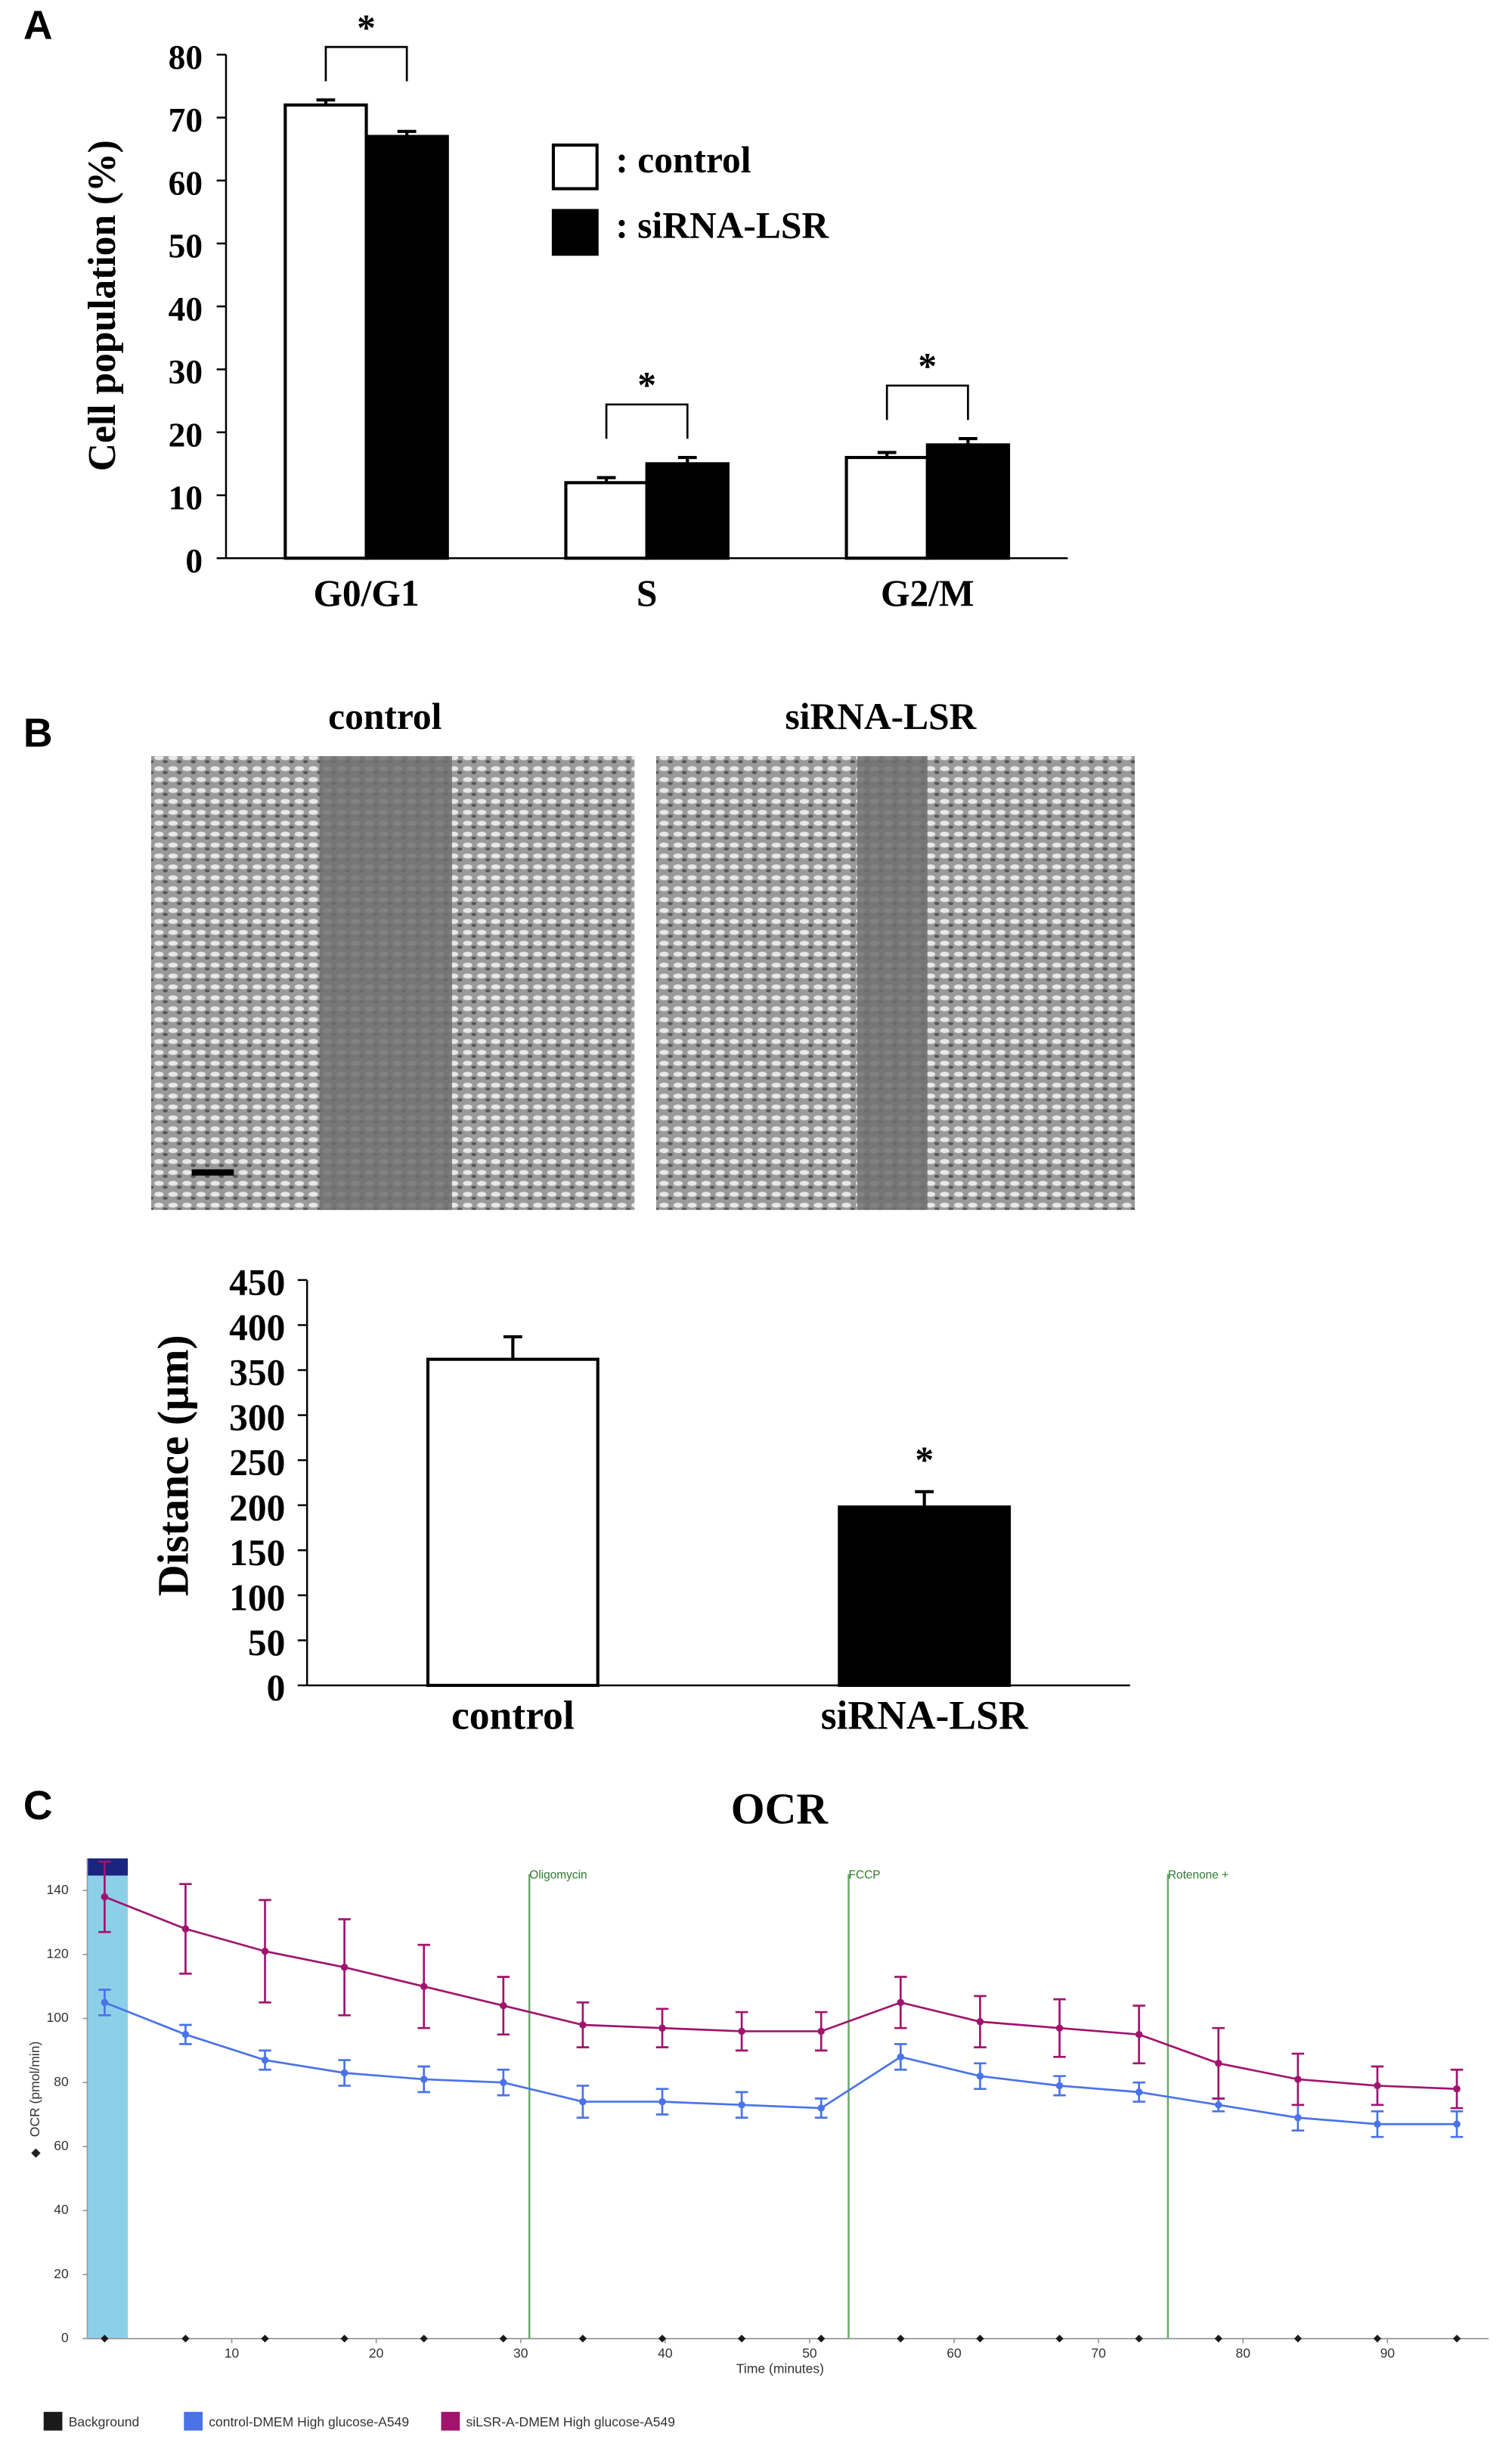  I want to click on series-line, so click(781, 1993).